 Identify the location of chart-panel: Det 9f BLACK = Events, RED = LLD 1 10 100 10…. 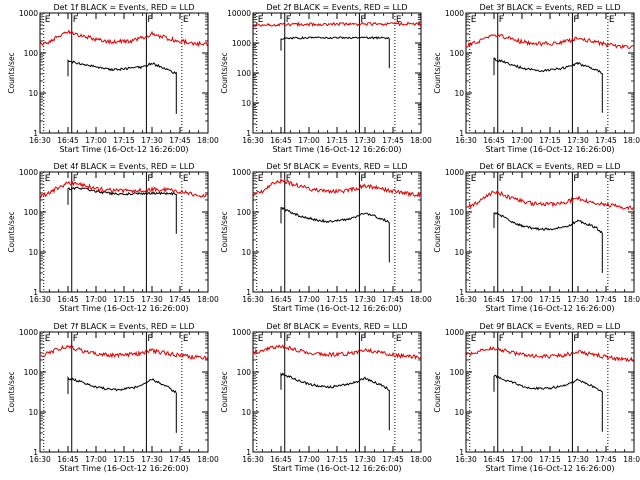
(536, 397).